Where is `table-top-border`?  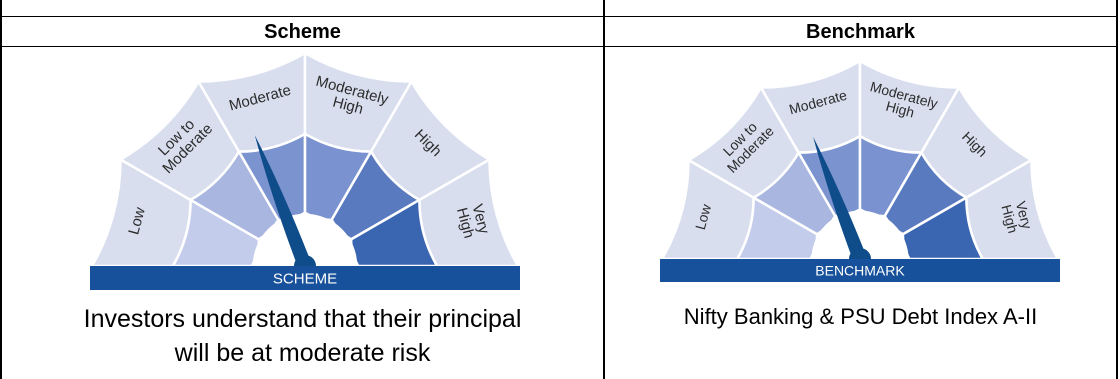
table-top-border is located at coordinates (559, 16).